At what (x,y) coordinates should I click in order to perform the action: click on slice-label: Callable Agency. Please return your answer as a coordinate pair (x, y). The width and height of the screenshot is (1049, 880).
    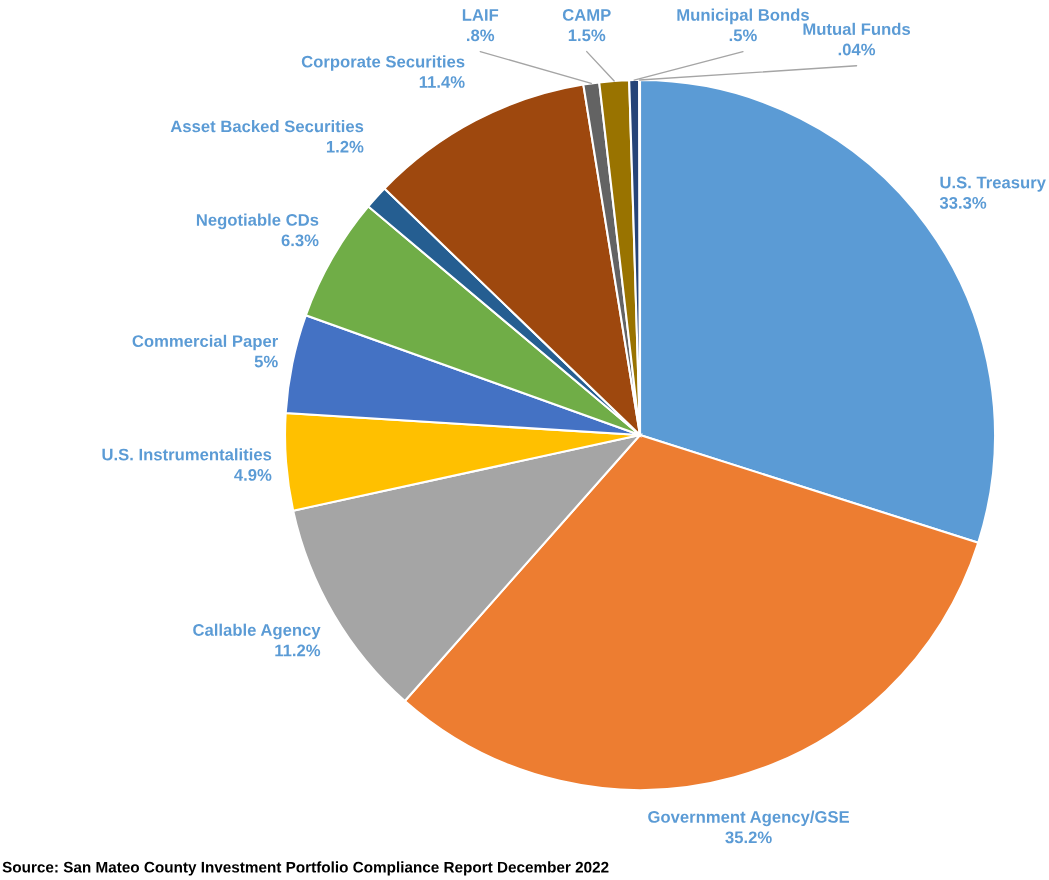
    Looking at the image, I should click on (257, 631).